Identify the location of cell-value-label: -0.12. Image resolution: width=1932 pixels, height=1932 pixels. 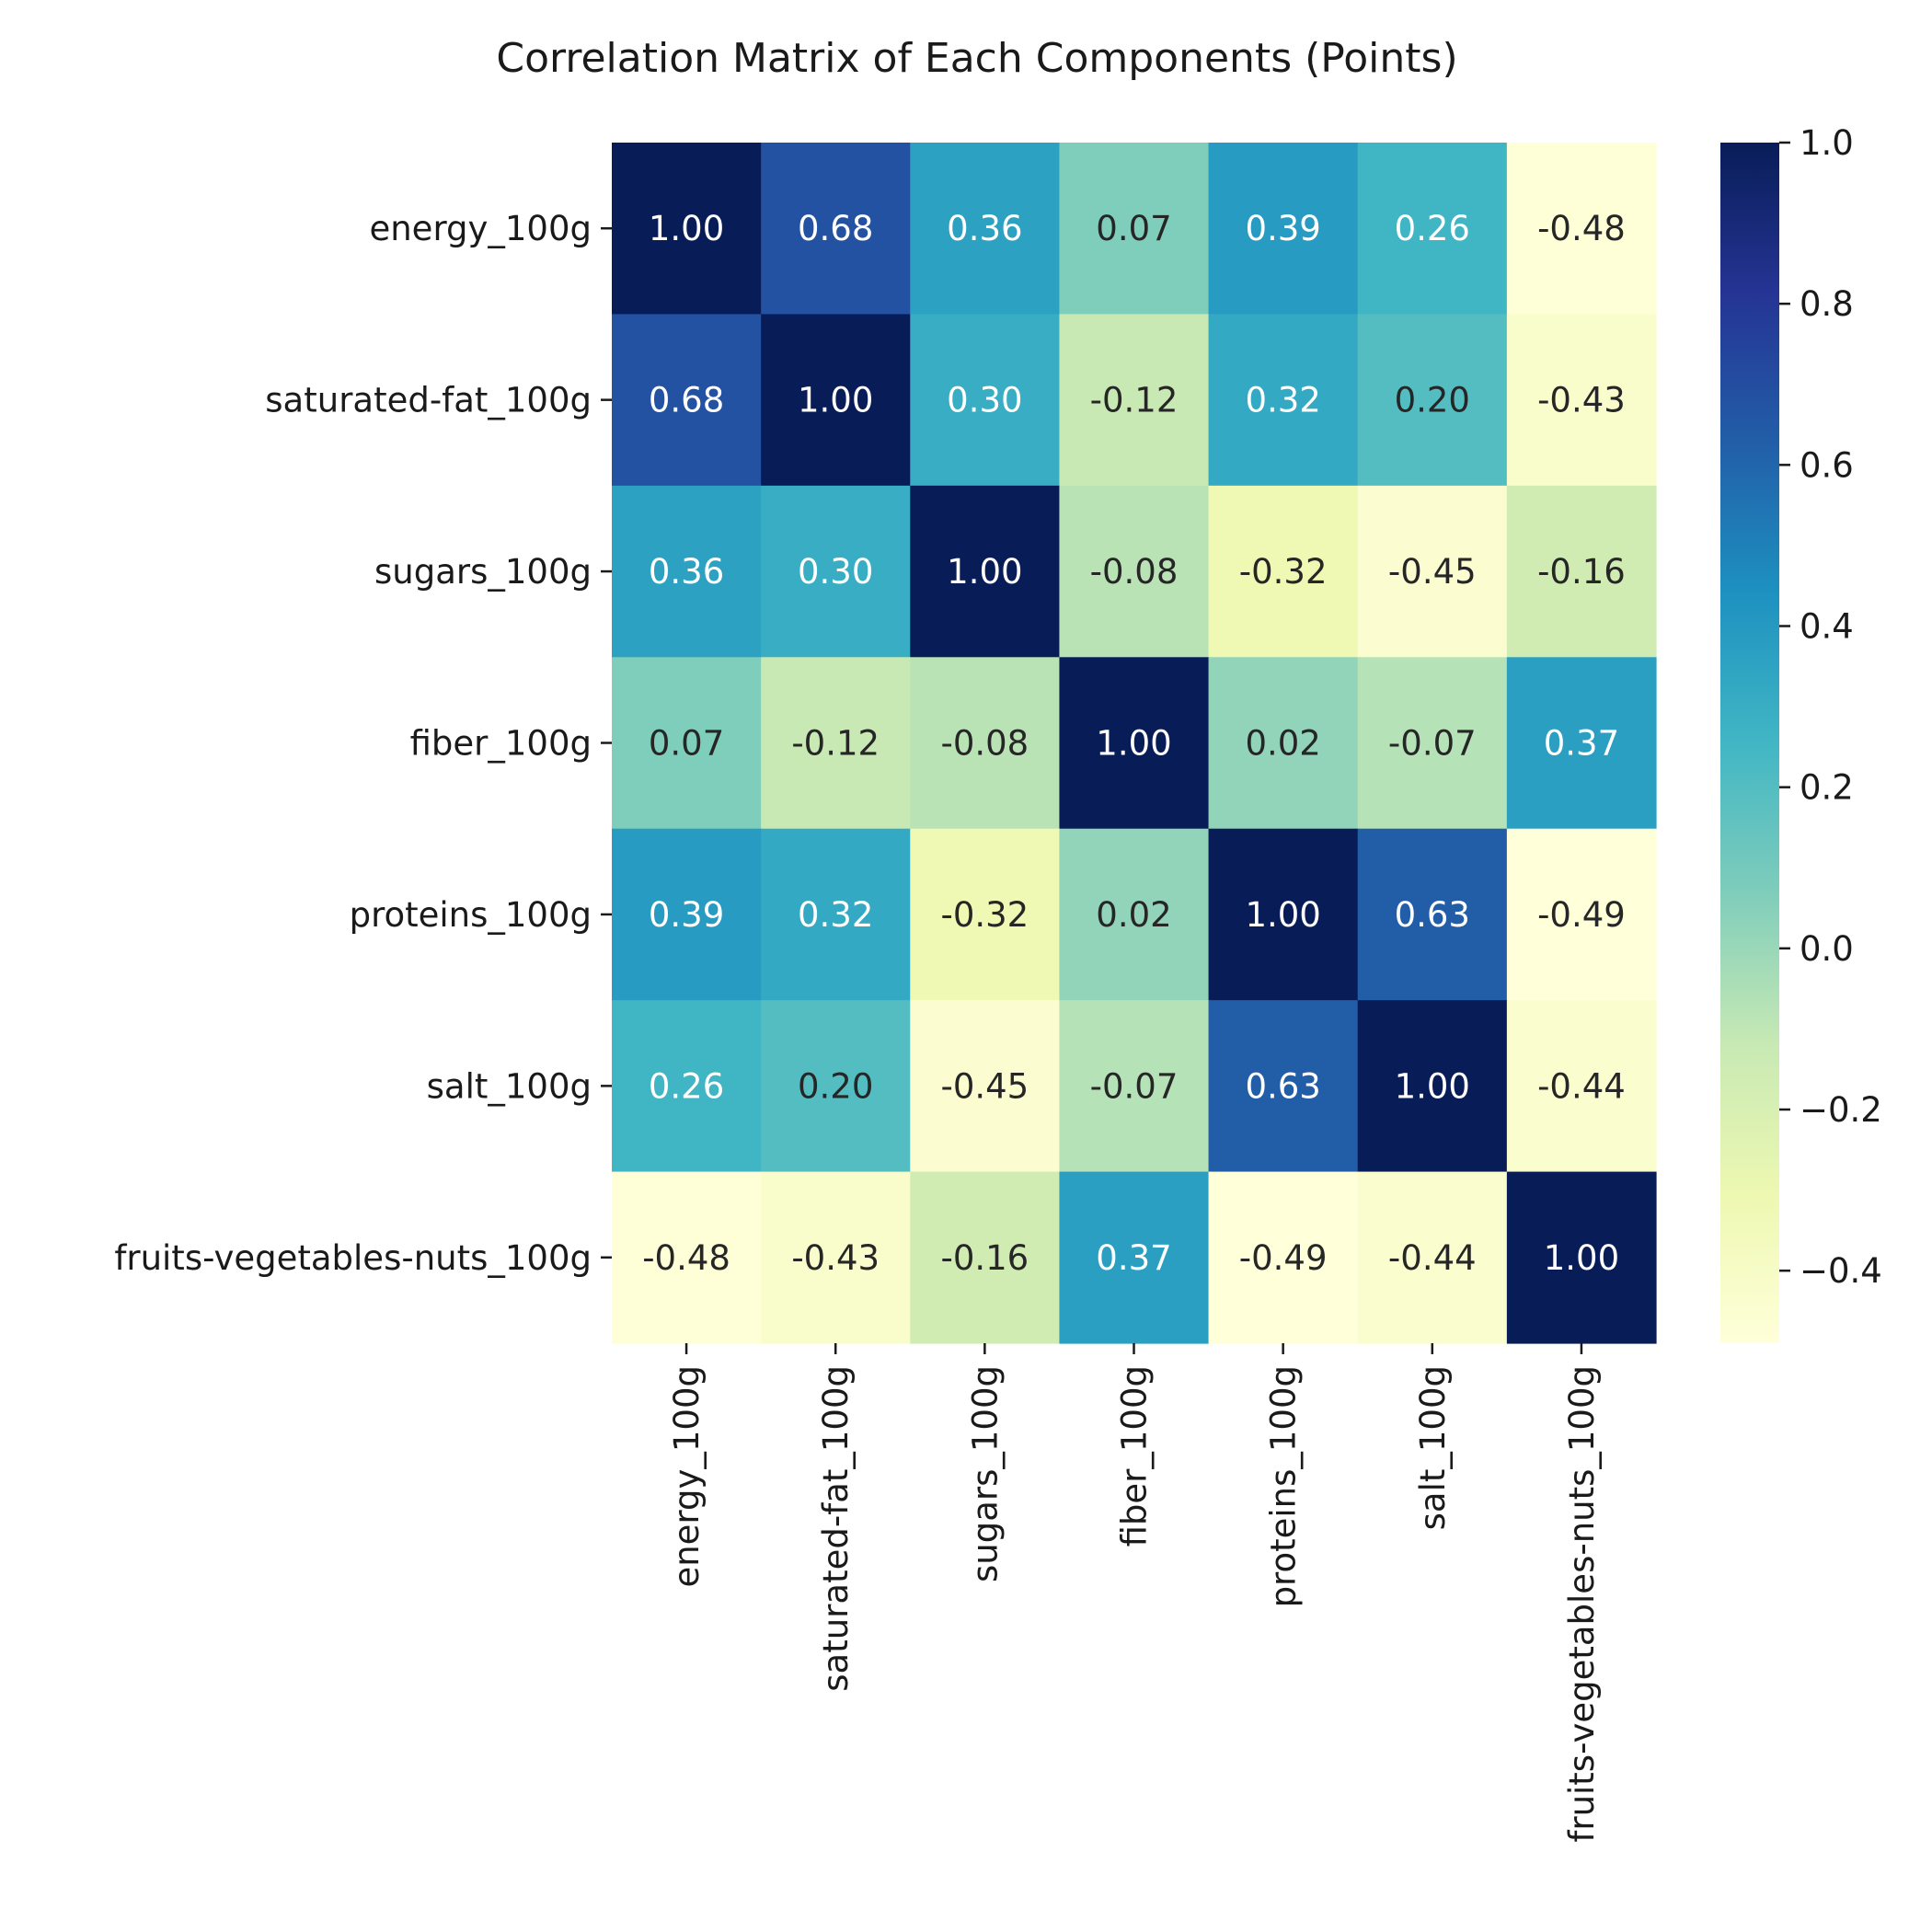
(1134, 400).